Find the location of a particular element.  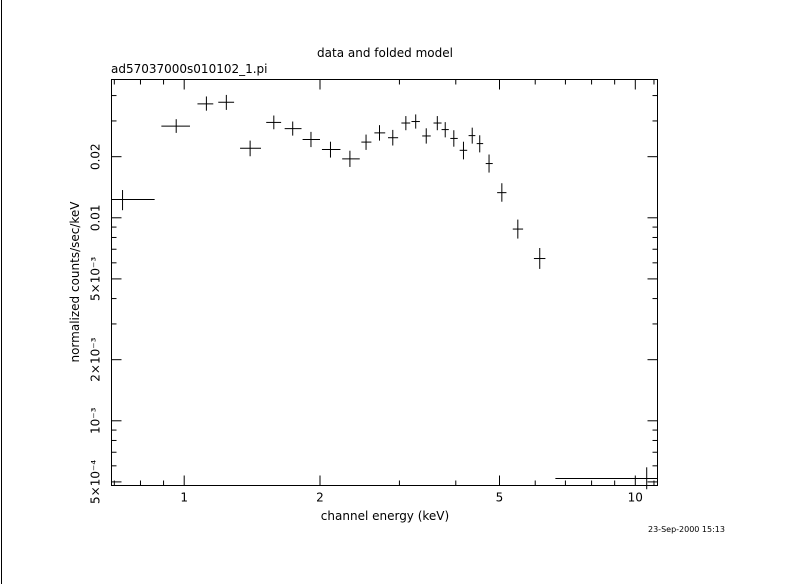

y-tick-label: 10⁻³ is located at coordinates (96, 420).